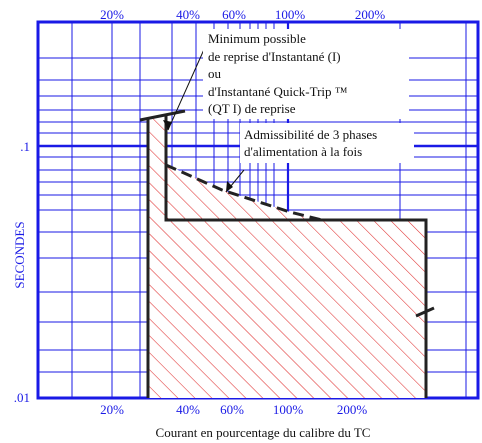  Describe the element at coordinates (257, 38) in the screenshot. I see `annotation-pickup-text: Minimum possible` at that location.